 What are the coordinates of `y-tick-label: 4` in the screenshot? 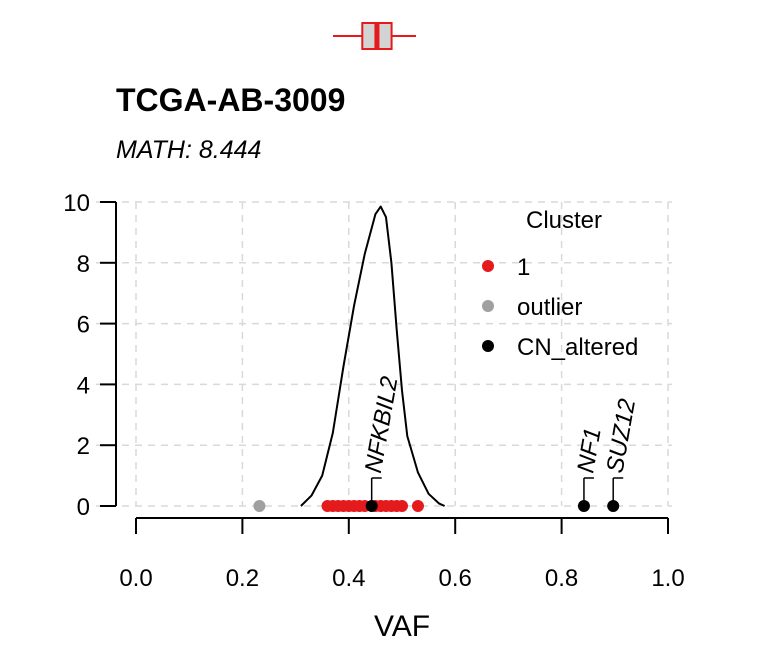 It's located at (83, 385).